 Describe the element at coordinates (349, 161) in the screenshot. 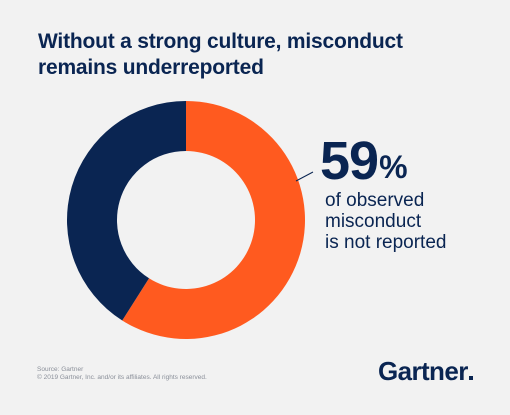

I see `callout-value: 59` at that location.